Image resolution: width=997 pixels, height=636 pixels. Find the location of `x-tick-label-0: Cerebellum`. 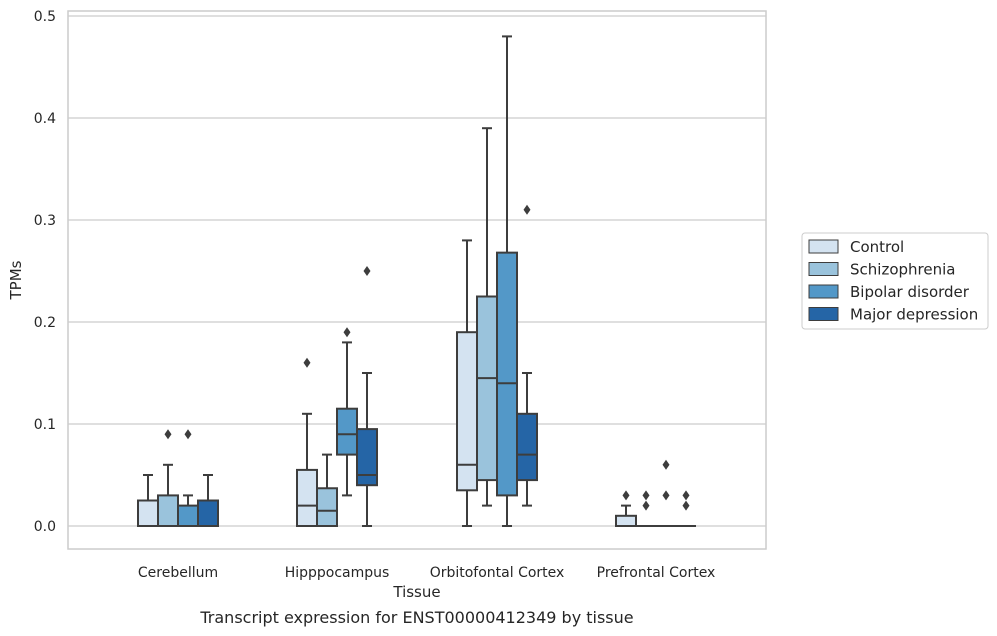

x-tick-label-0: Cerebellum is located at coordinates (178, 573).